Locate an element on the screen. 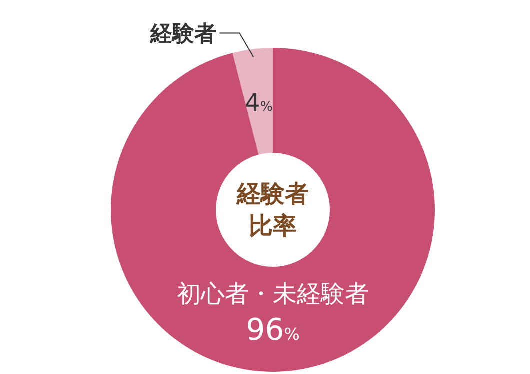 The image size is (530, 374). chart-title: 比率 is located at coordinates (273, 226).